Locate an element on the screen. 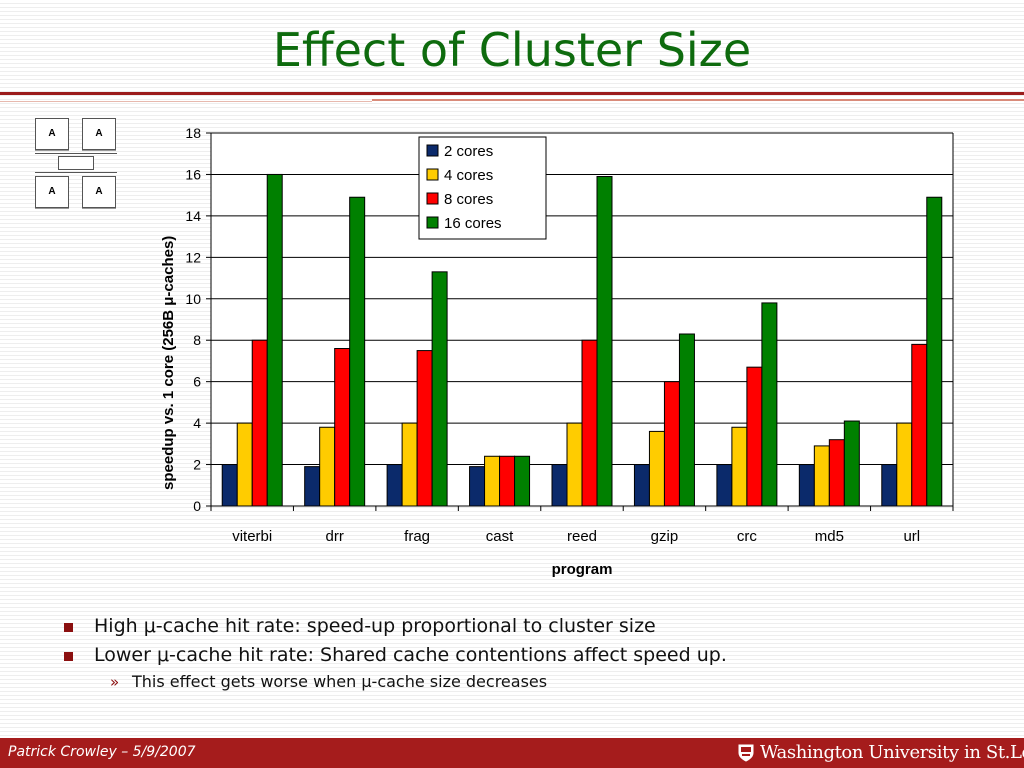 The width and height of the screenshot is (1024, 768). x-tick-label: drr is located at coordinates (334, 536).